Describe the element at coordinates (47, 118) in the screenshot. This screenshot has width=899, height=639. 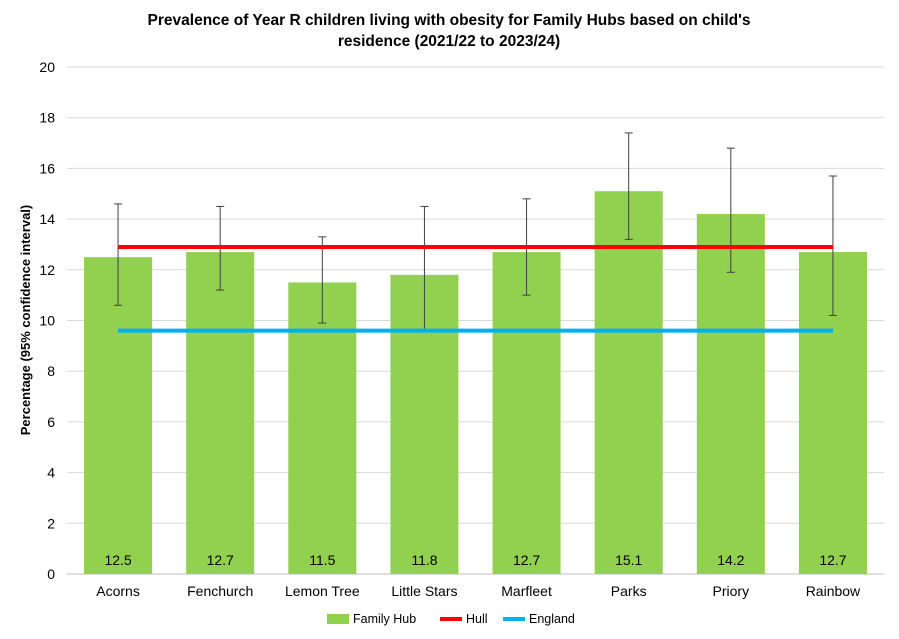
I see `y-tick-label: 18` at that location.